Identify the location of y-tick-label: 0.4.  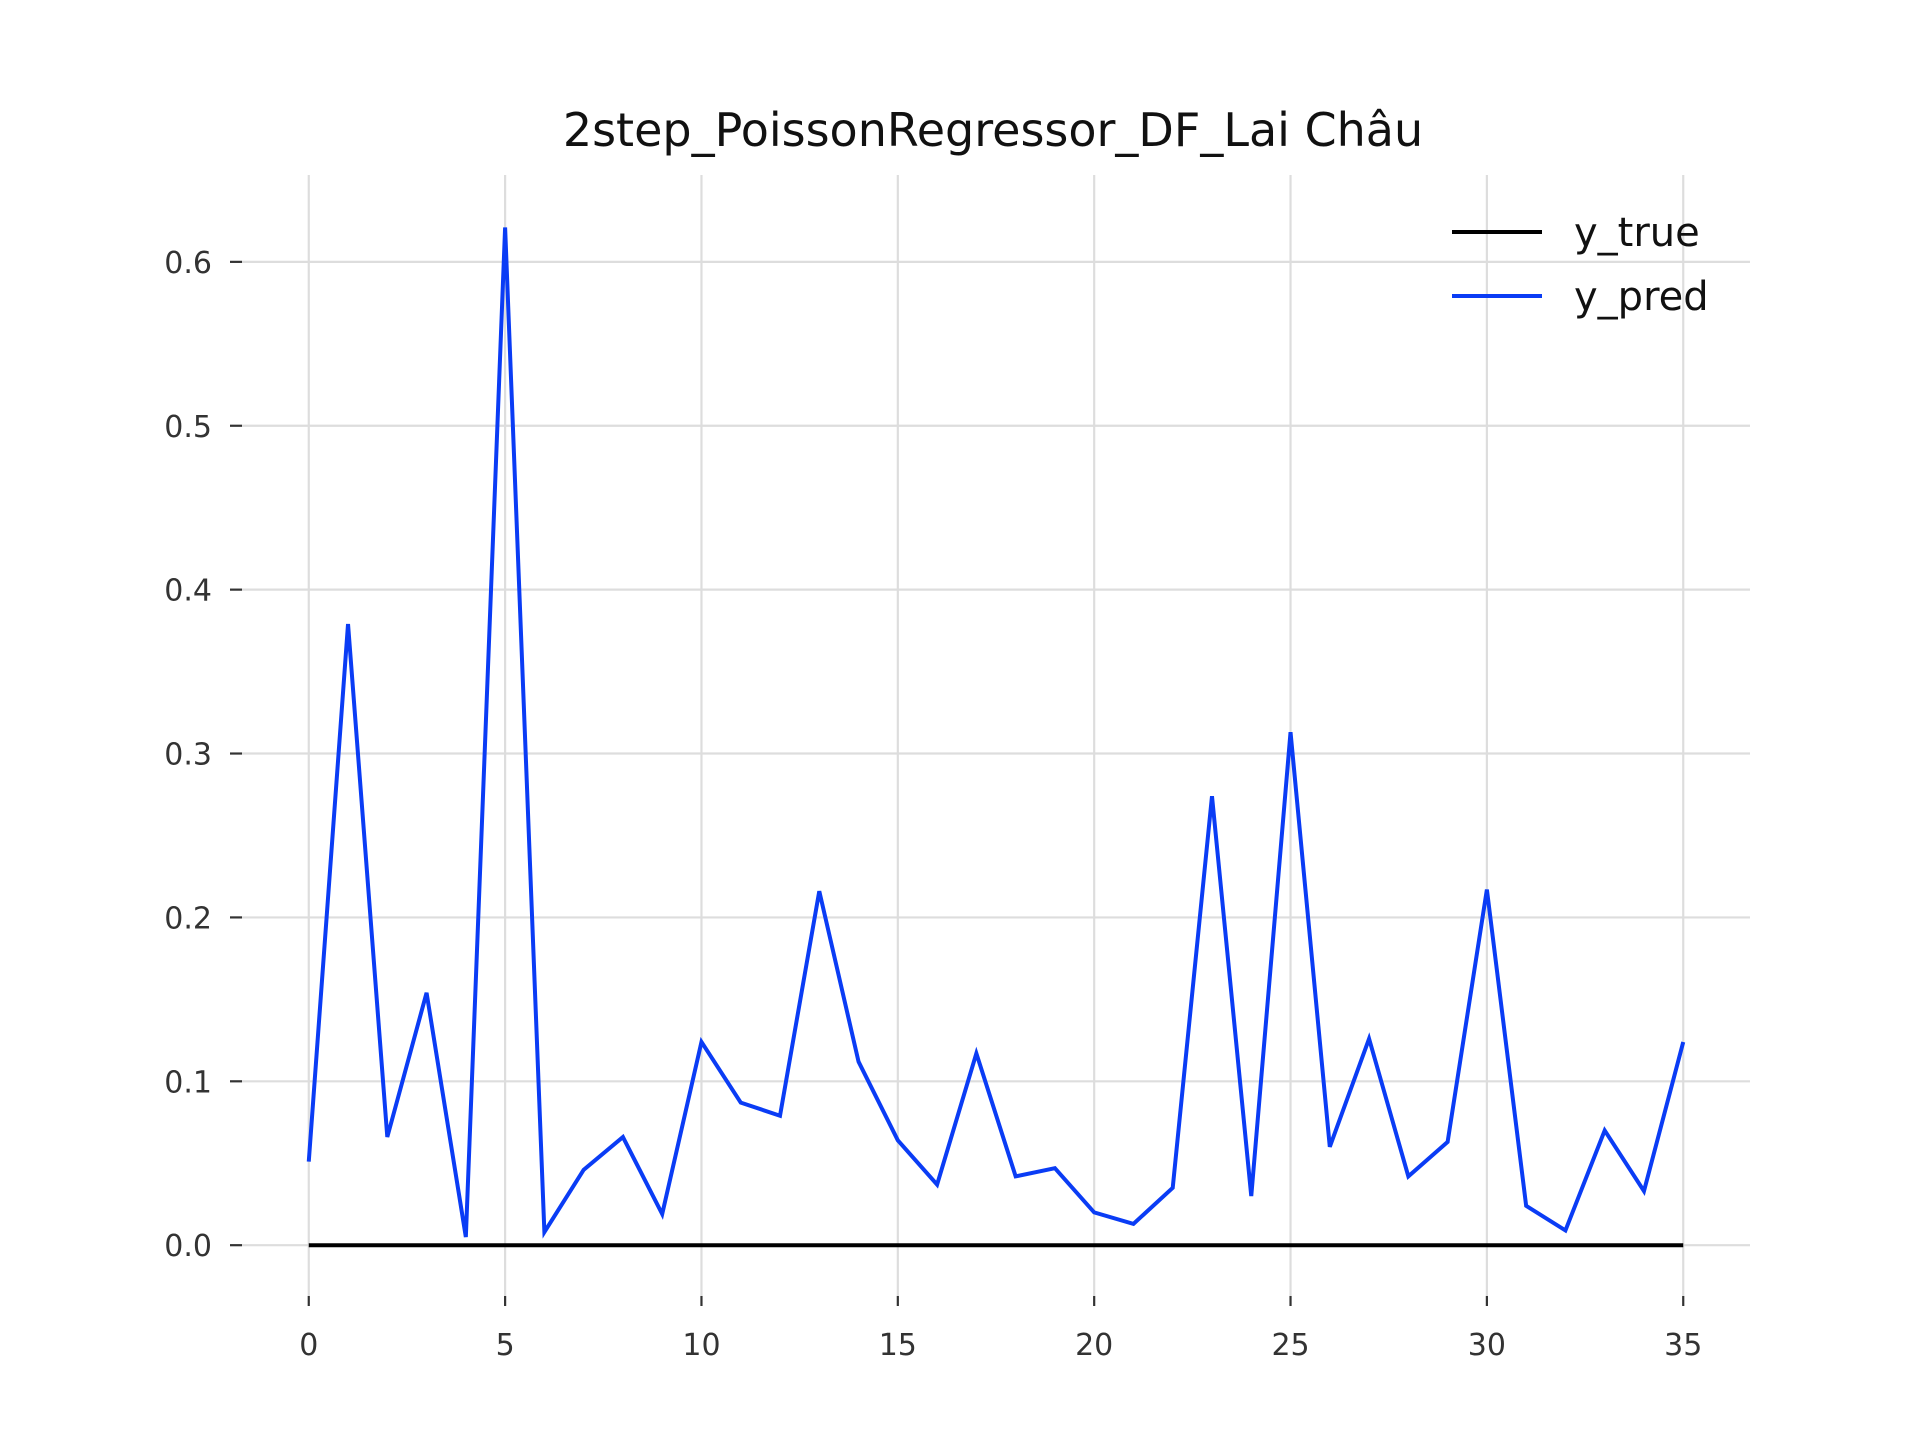
(188, 591).